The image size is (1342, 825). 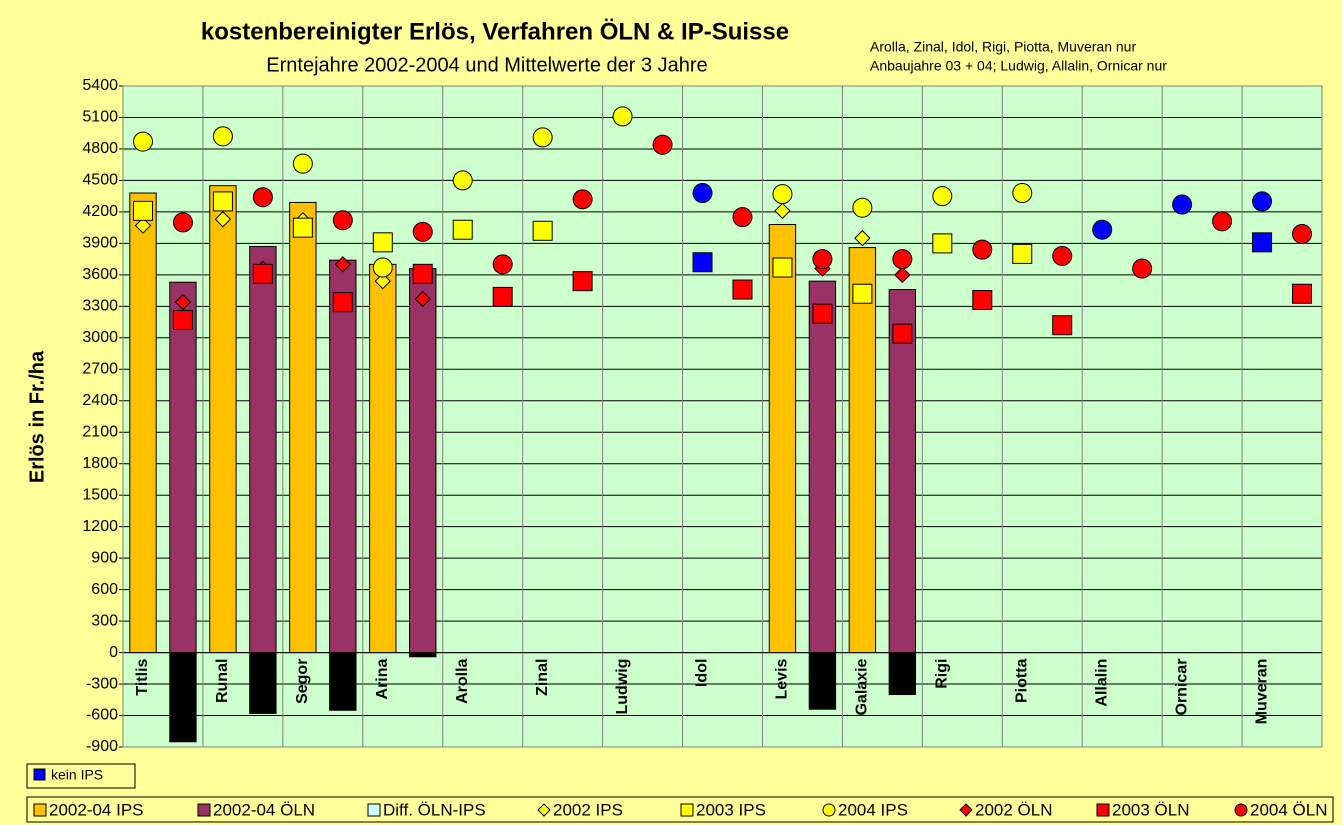 What do you see at coordinates (1261, 692) in the screenshot?
I see `x-tick-label: Muveran` at bounding box center [1261, 692].